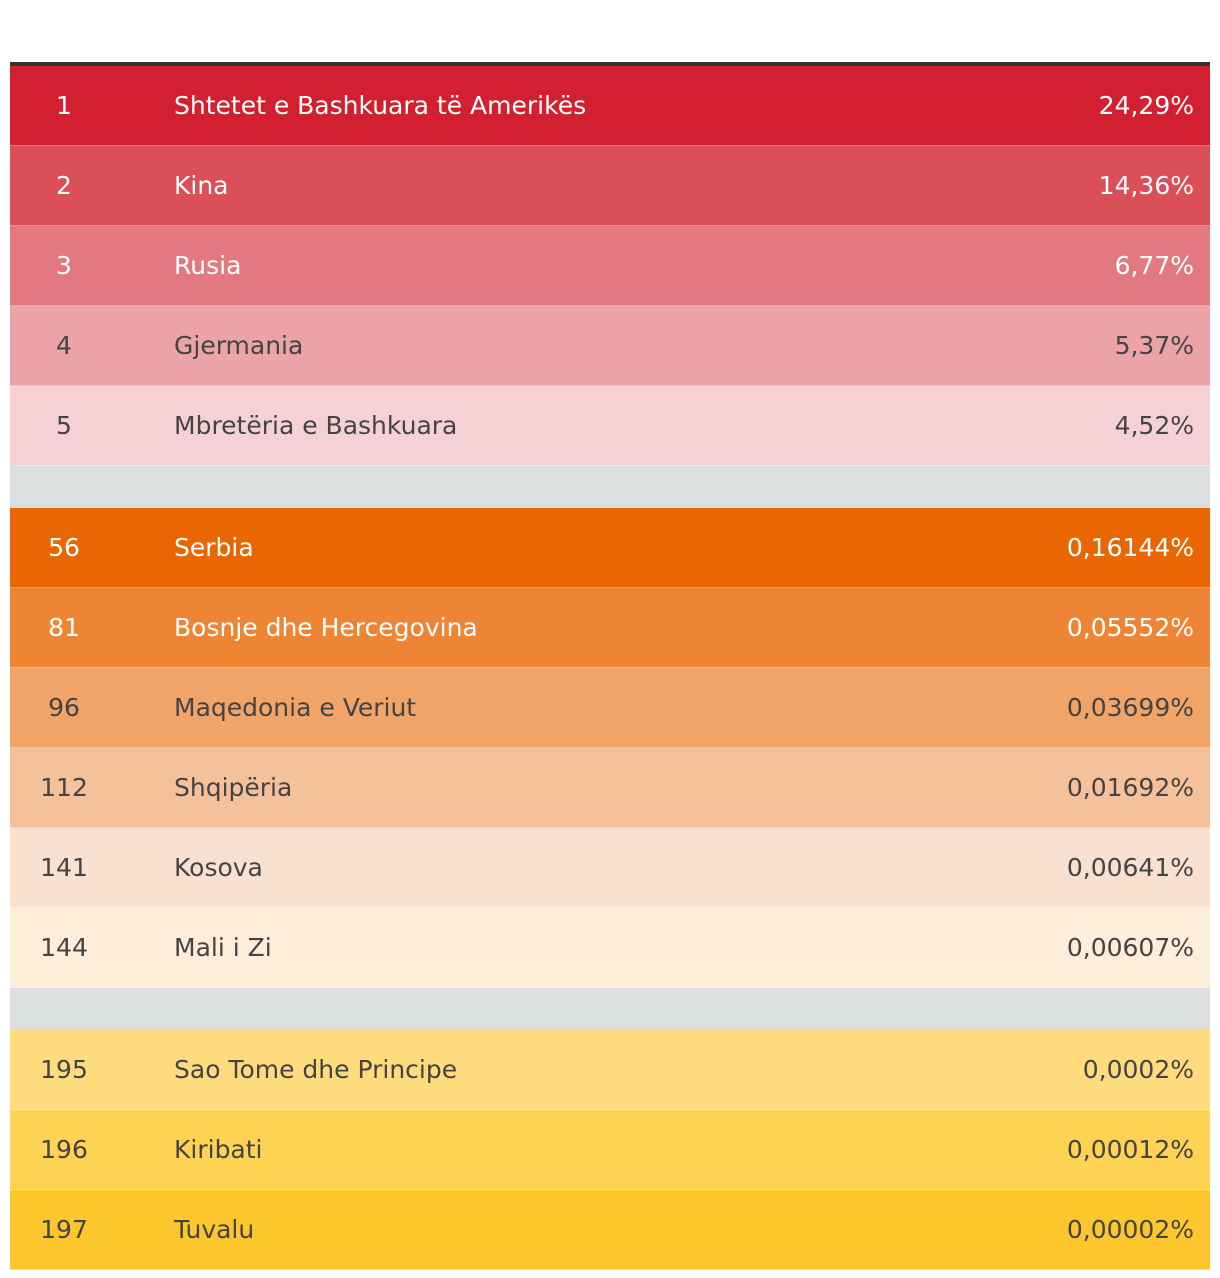 The width and height of the screenshot is (1220, 1278). I want to click on country-cell: Kiribati, so click(218, 1149).